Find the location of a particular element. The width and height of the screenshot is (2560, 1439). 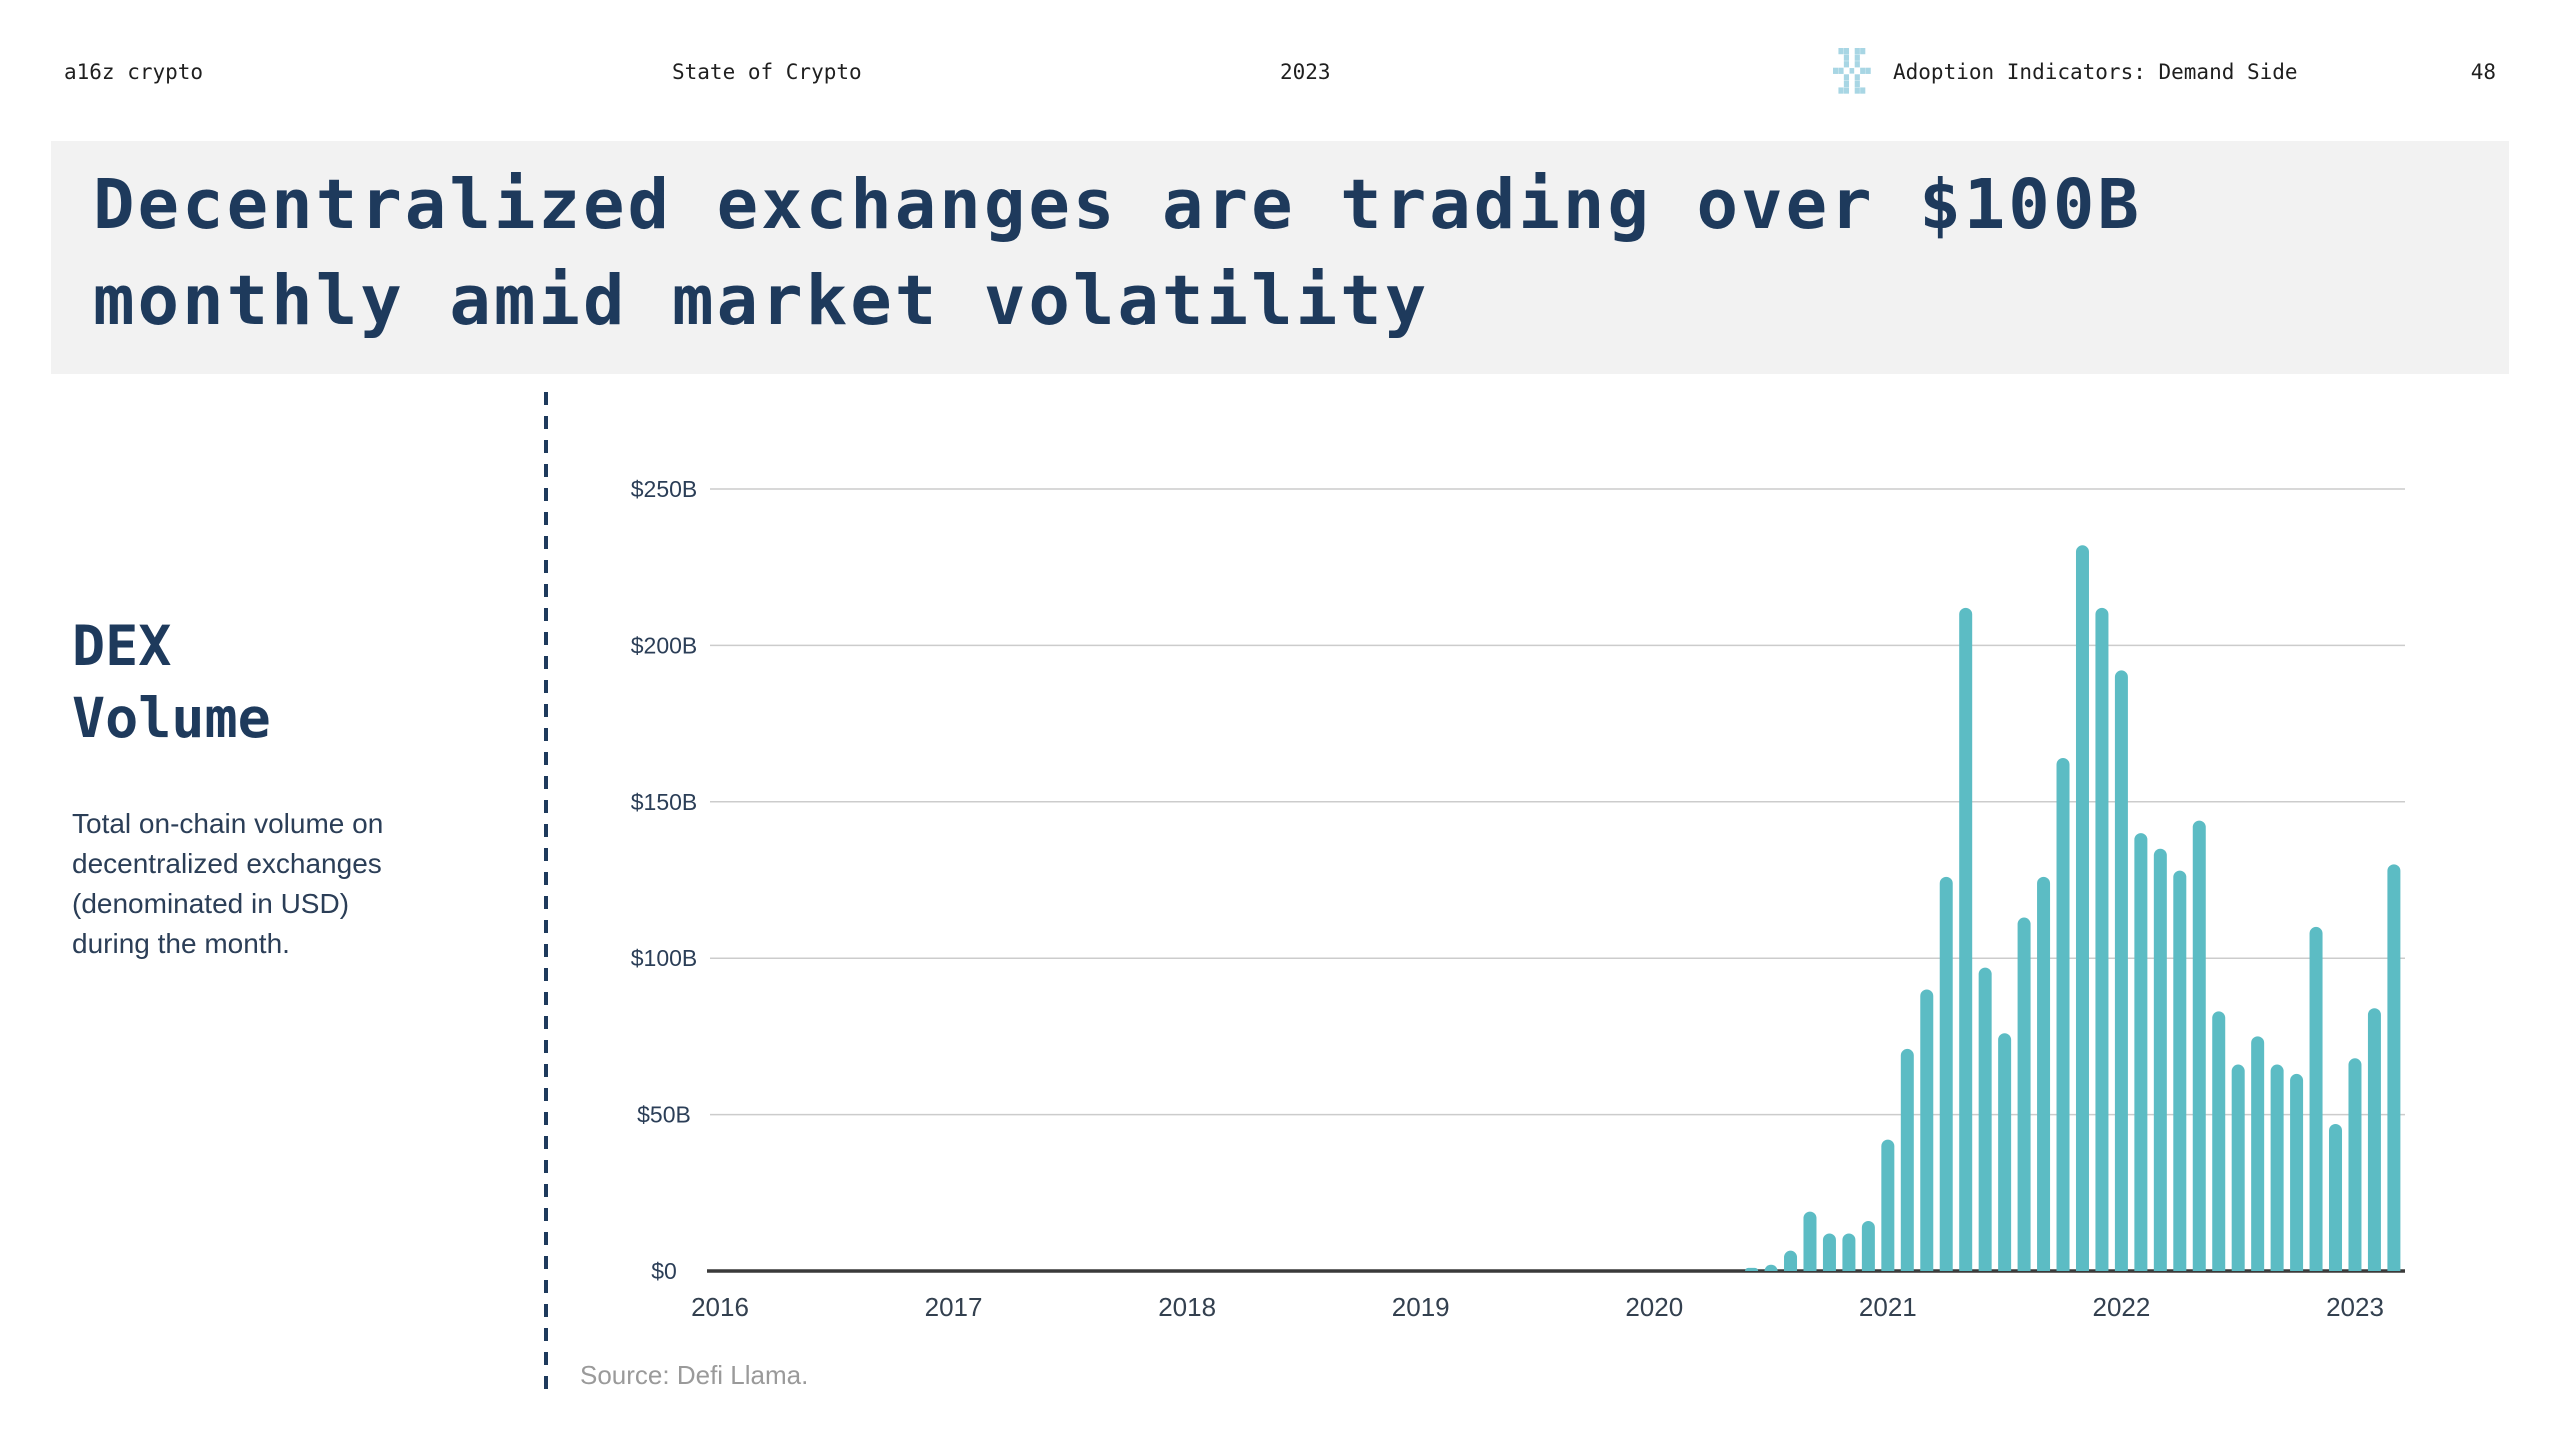

x-tick-label: 2022 is located at coordinates (2121, 1307).